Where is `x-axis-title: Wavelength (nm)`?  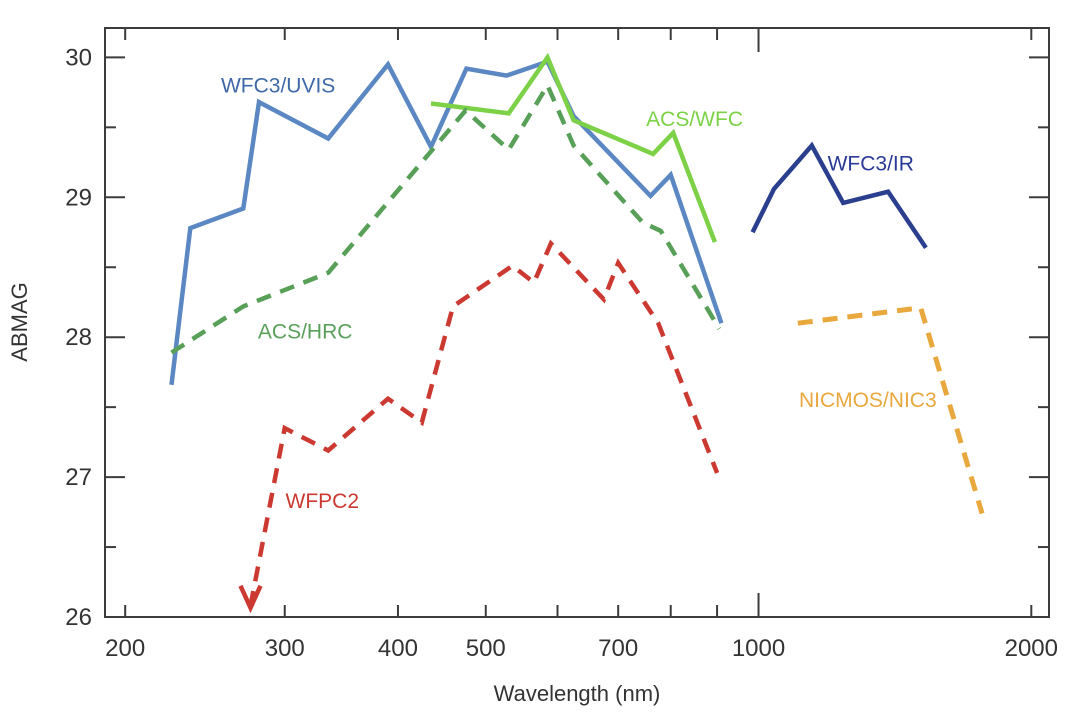 x-axis-title: Wavelength (nm) is located at coordinates (577, 693).